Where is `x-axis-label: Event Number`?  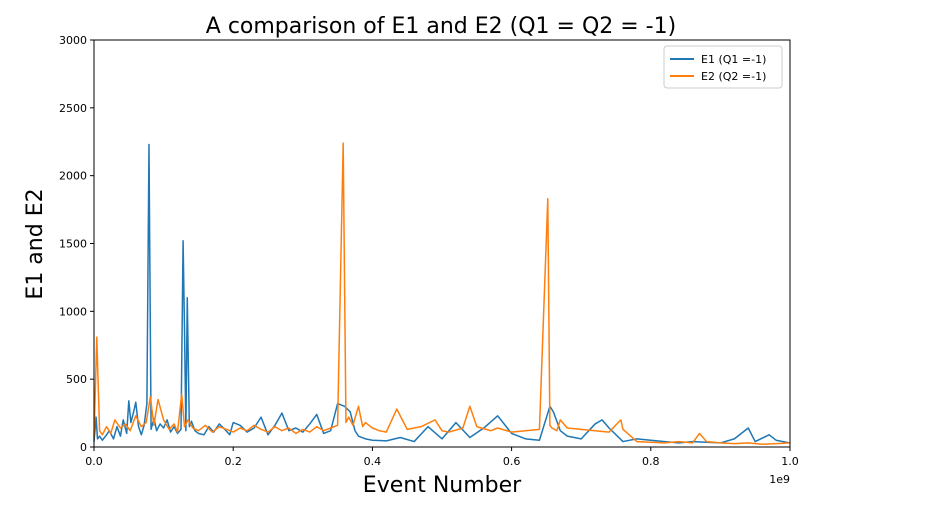 x-axis-label: Event Number is located at coordinates (442, 485).